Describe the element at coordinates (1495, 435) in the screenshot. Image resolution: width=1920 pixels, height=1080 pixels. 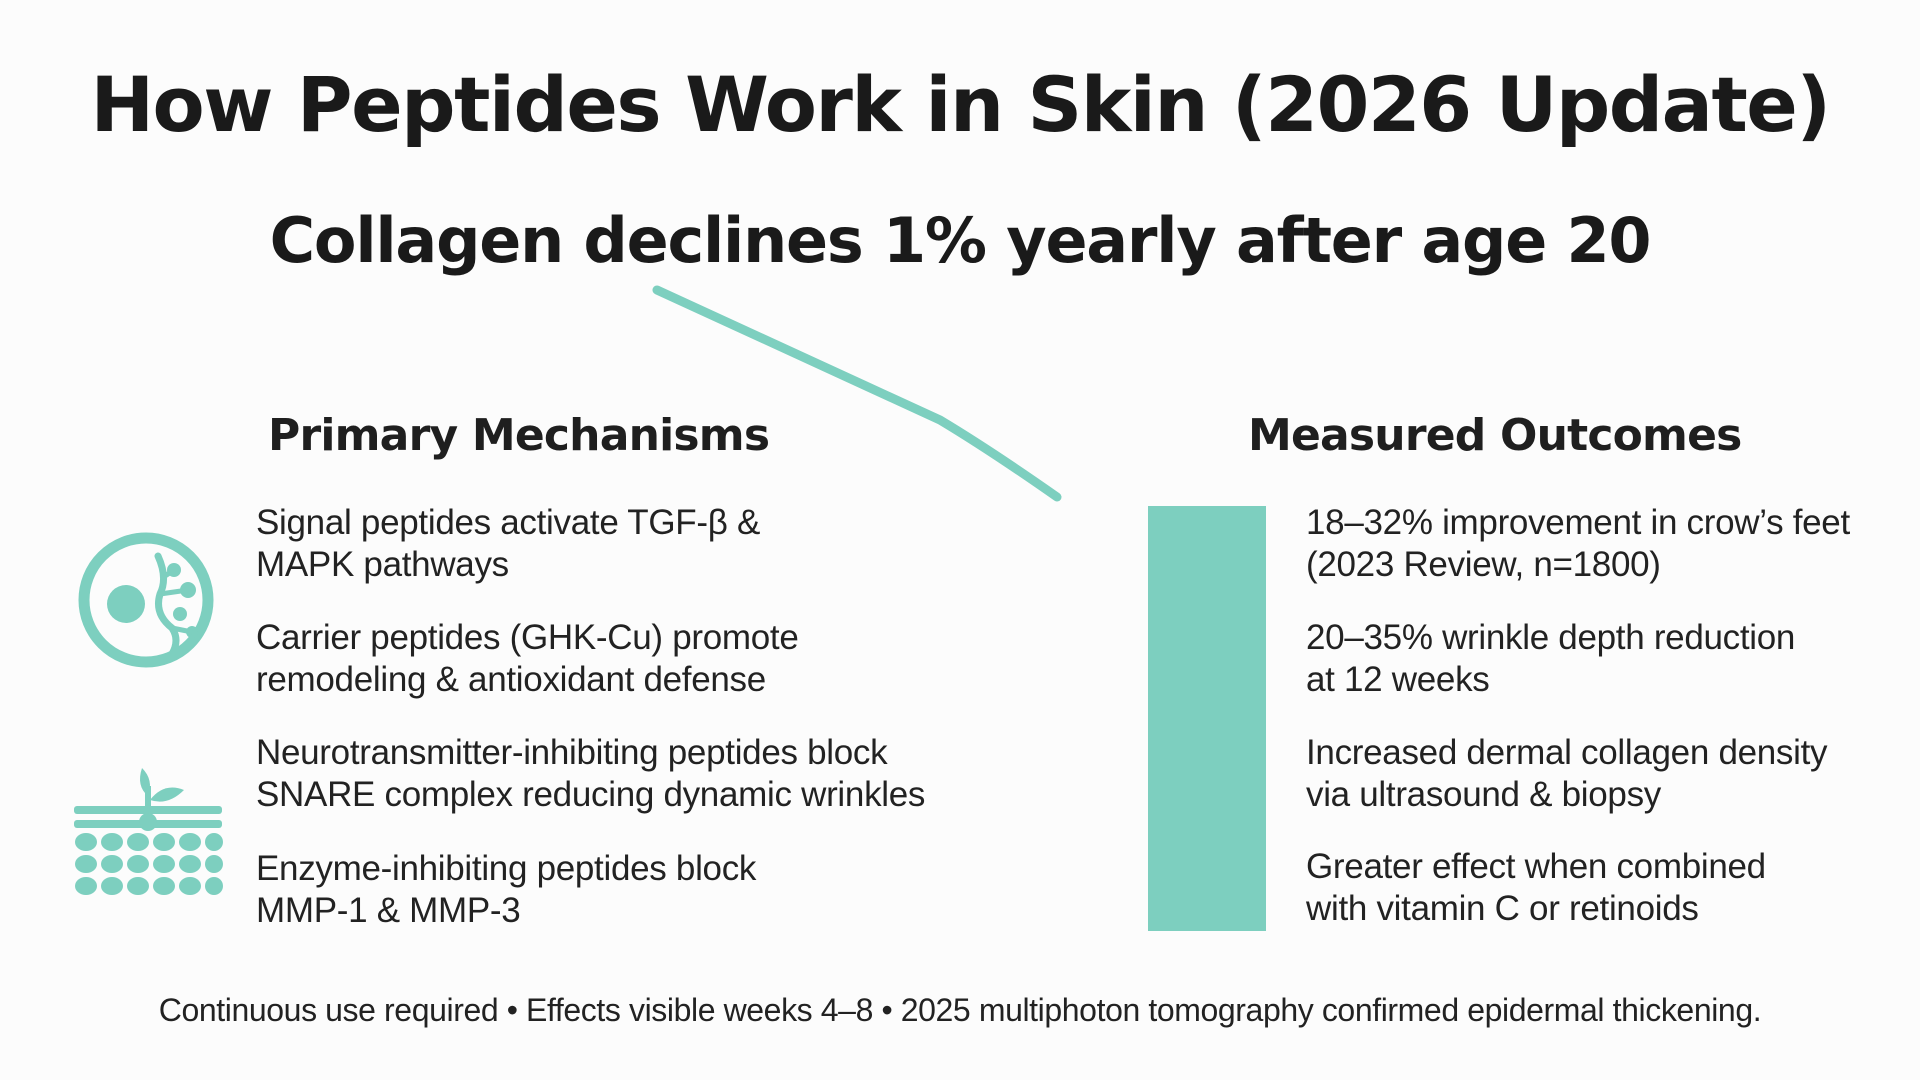
I see `outcomes-heading: Measured Outcomes` at that location.